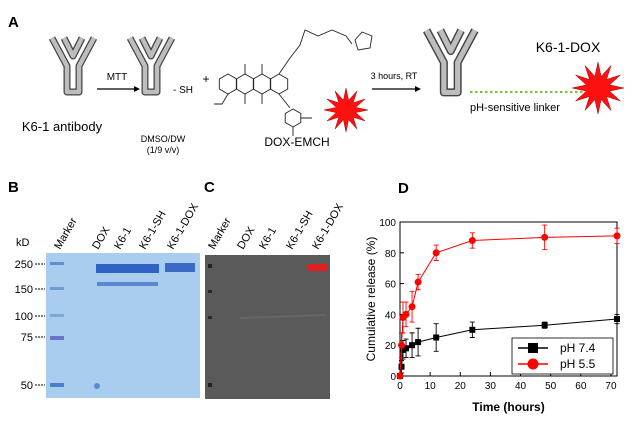 The image size is (639, 423). What do you see at coordinates (578, 364) in the screenshot?
I see `legend-label: pH 5.5` at bounding box center [578, 364].